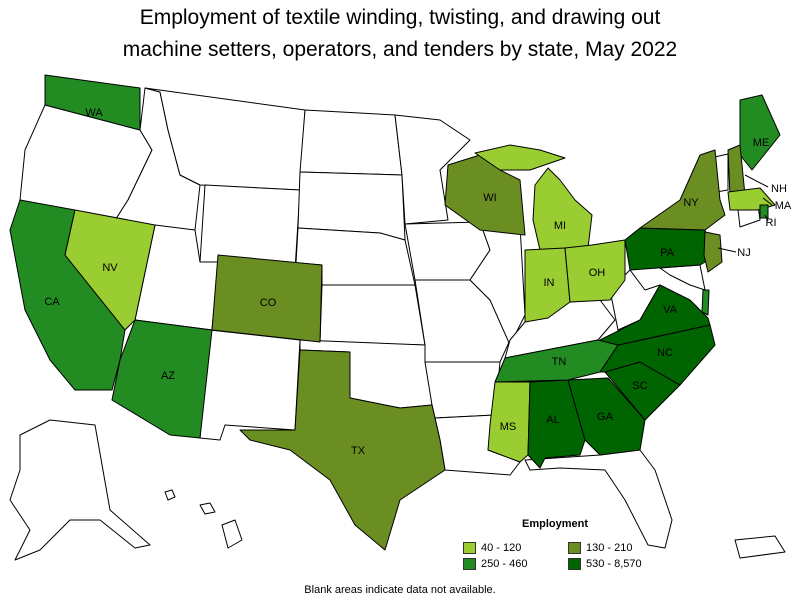 Image resolution: width=800 pixels, height=600 pixels. I want to click on legend-item-40-120: 40 - 120, so click(515, 548).